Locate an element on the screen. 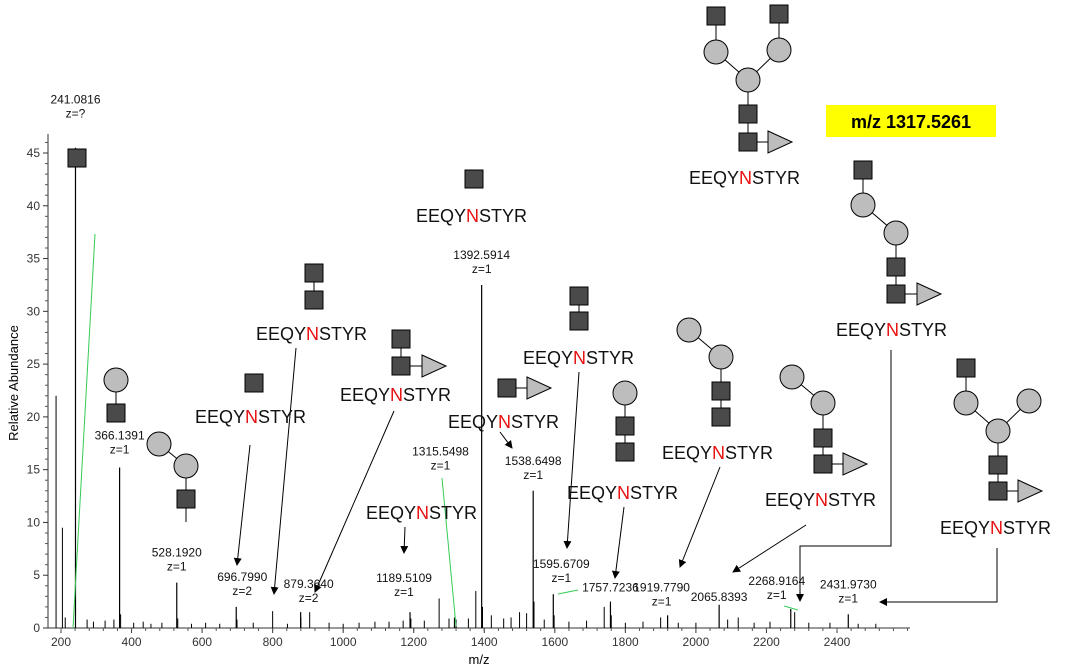 The height and width of the screenshot is (670, 1066). x-tick-label: 400 is located at coordinates (132, 642).